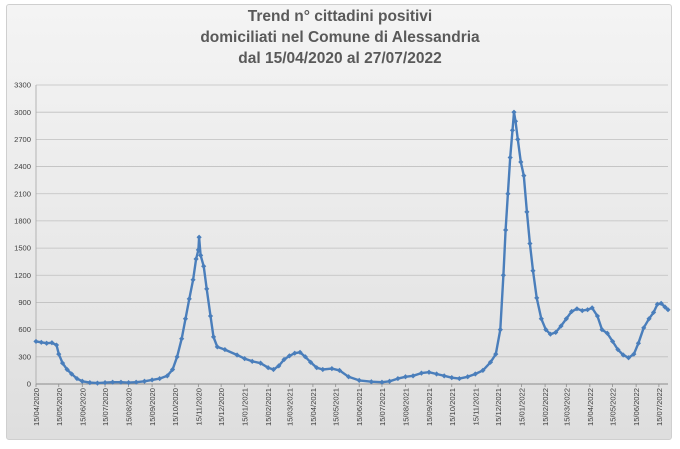 The height and width of the screenshot is (449, 680). Describe the element at coordinates (452, 407) in the screenshot. I see `x-tick-label-18: 15/10/2021` at that location.